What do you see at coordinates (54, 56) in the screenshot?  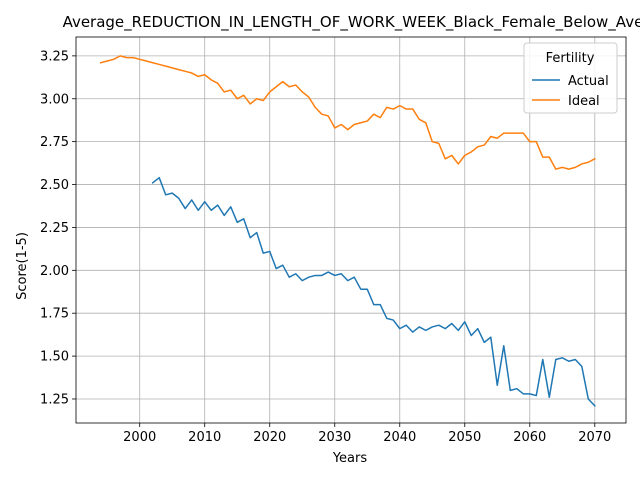 I see `y-tick-label: 3.25` at bounding box center [54, 56].